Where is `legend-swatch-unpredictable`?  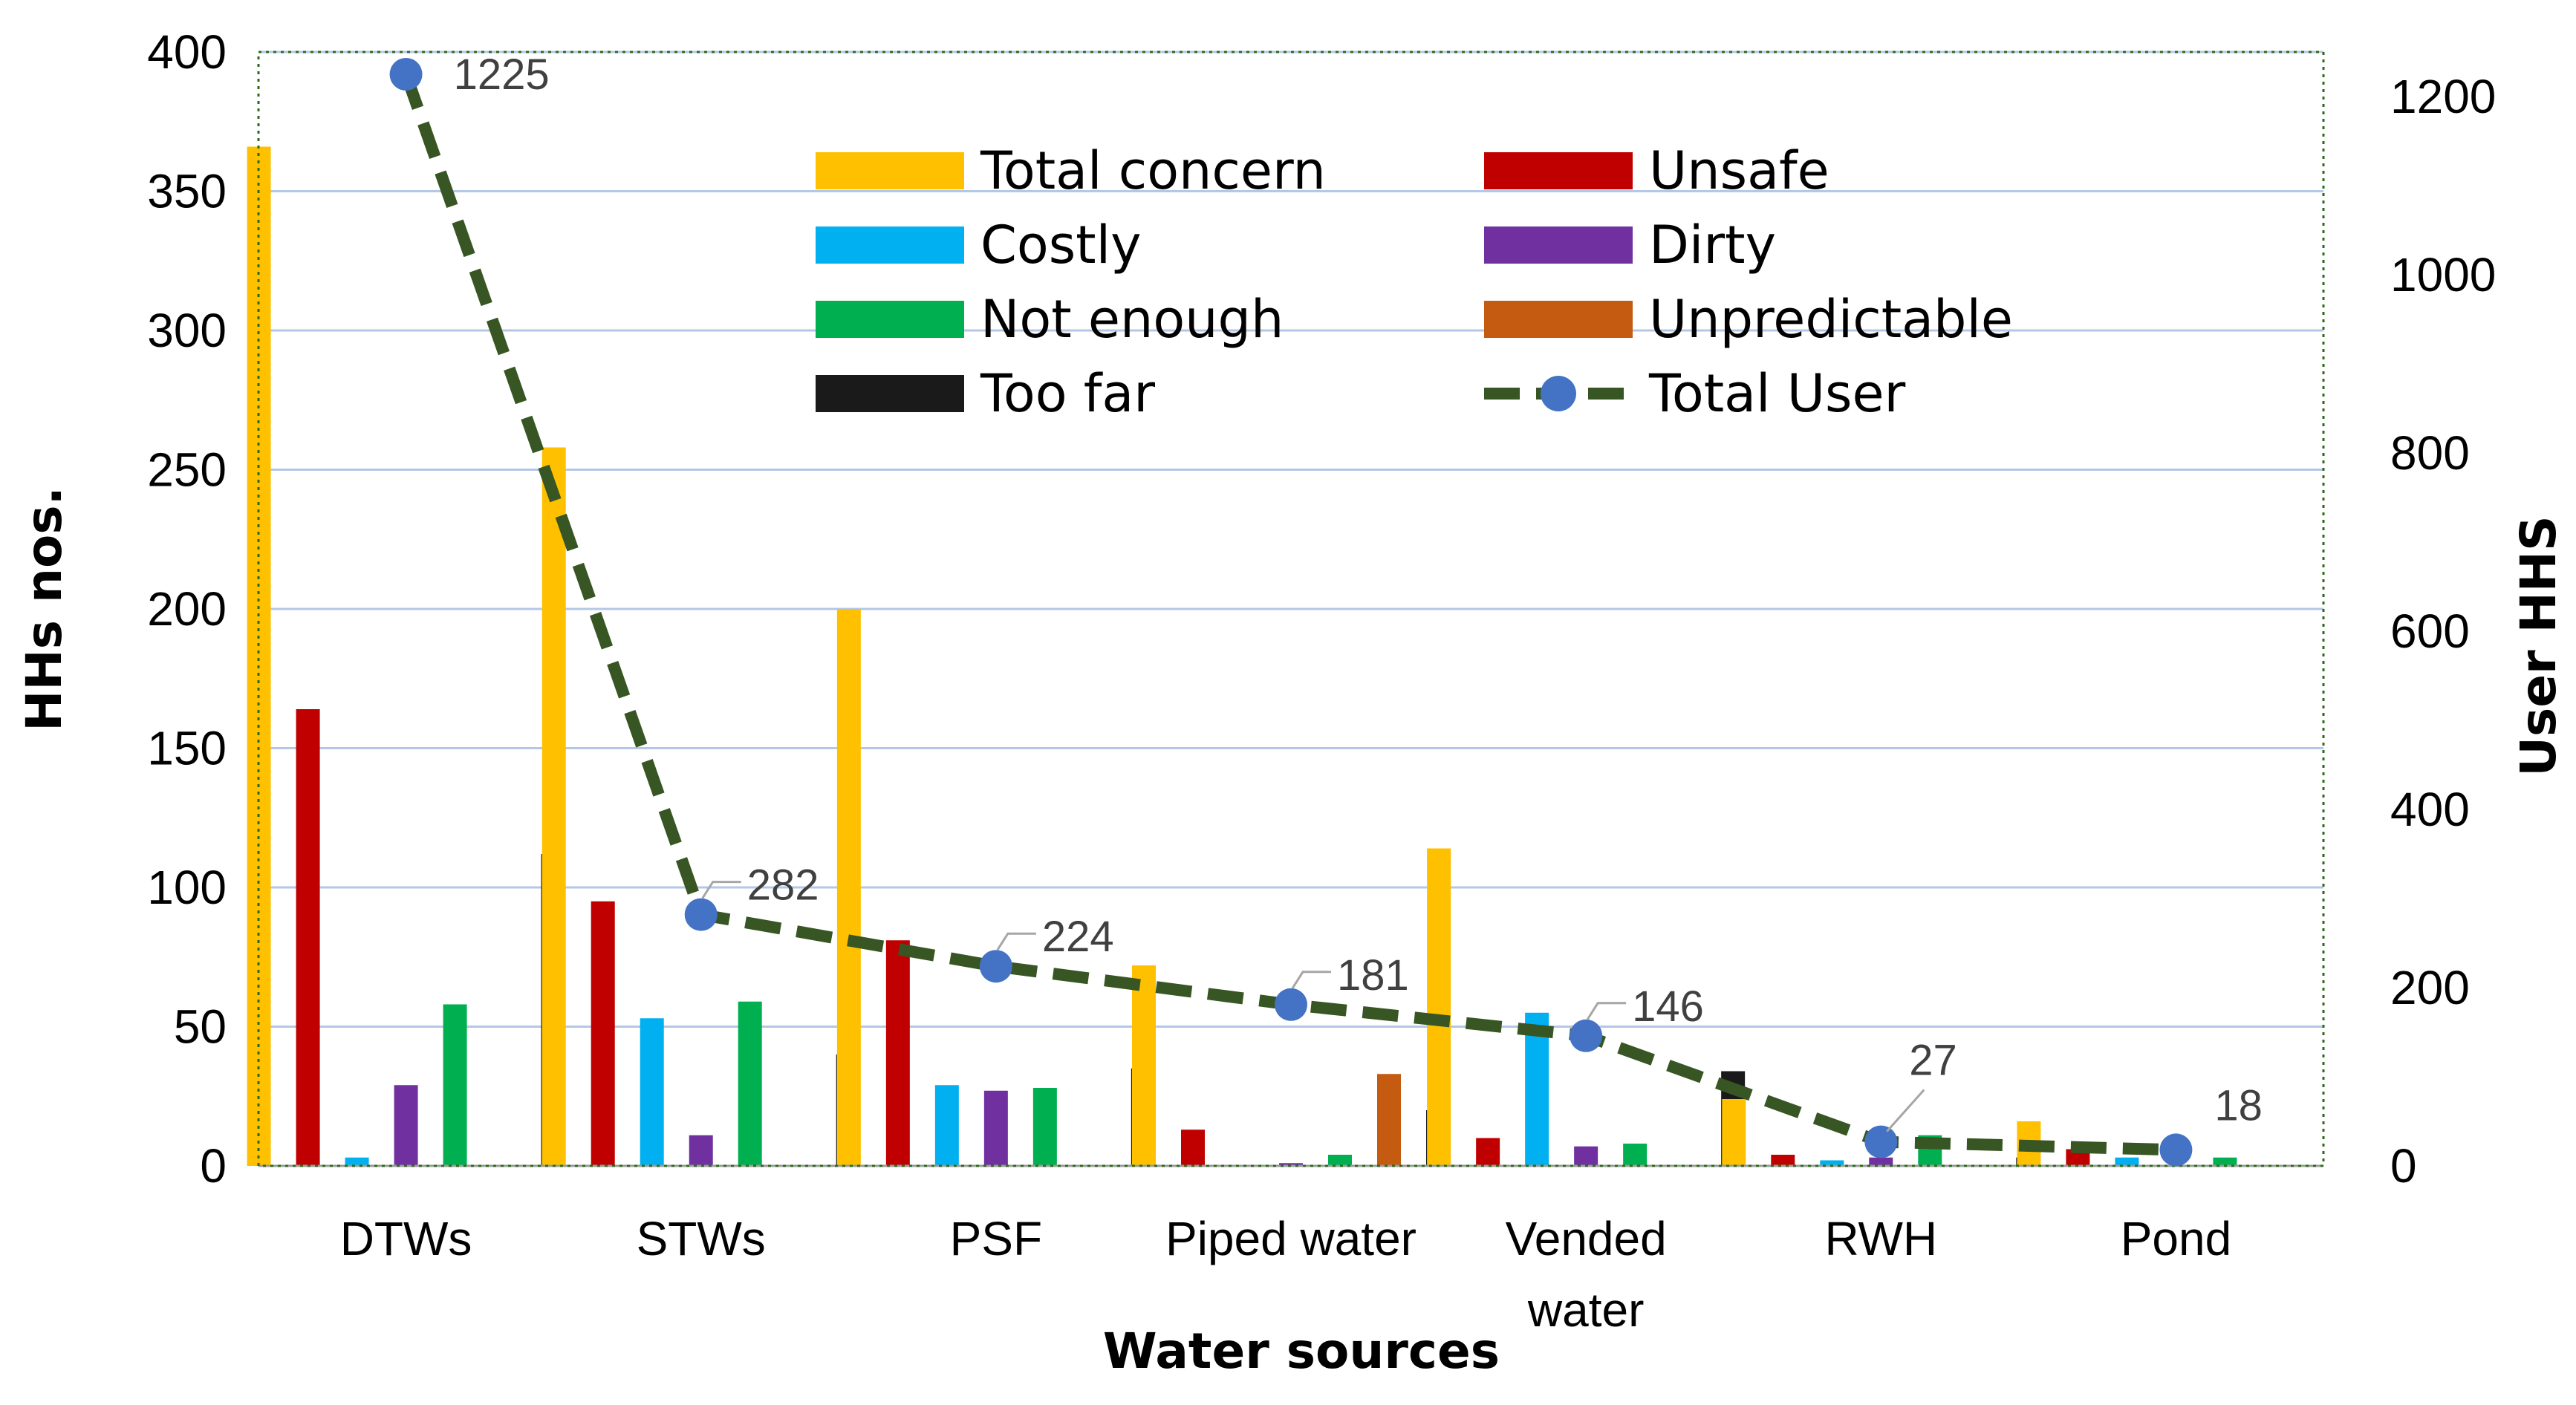 legend-swatch-unpredictable is located at coordinates (1559, 319).